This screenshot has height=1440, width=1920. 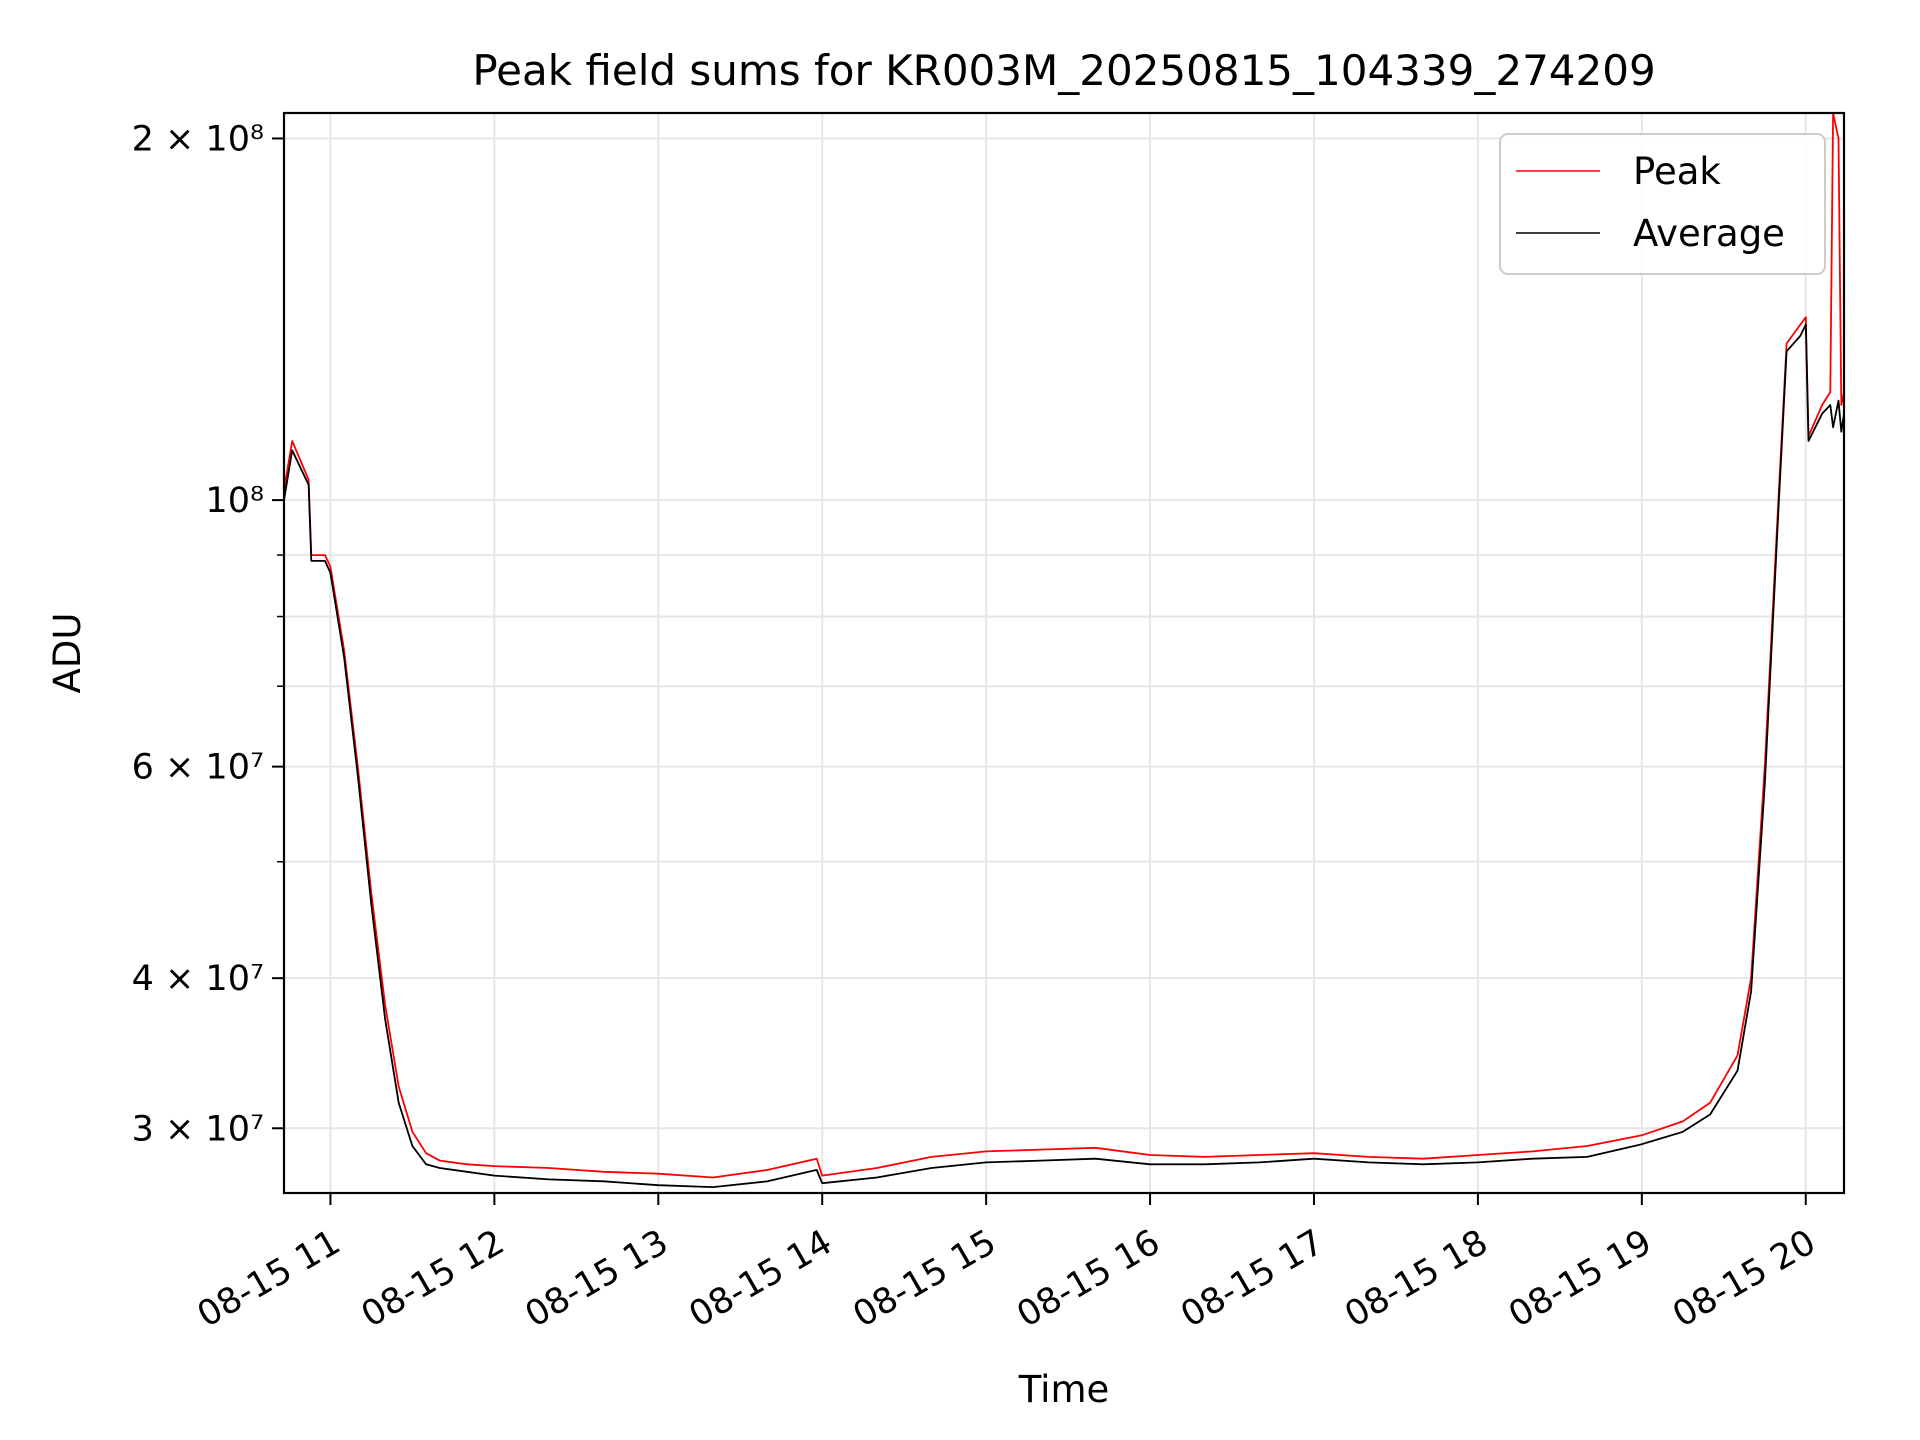 I want to click on y-tick-label: 4 × 10⁷, so click(x=198, y=979).